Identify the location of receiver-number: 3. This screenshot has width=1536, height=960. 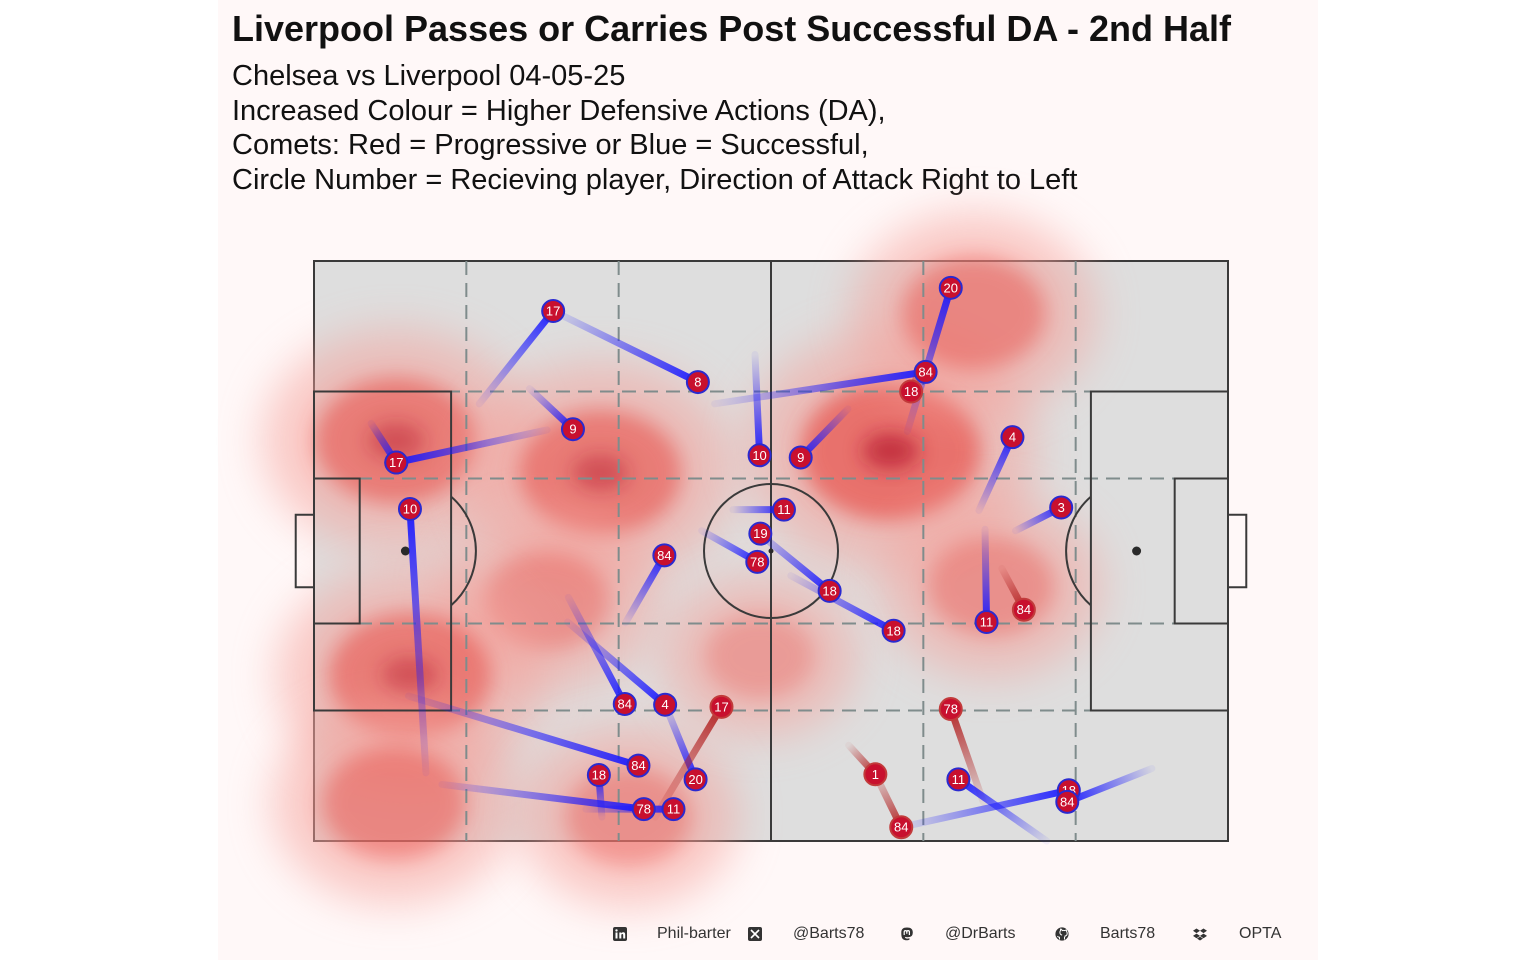
(1061, 507).